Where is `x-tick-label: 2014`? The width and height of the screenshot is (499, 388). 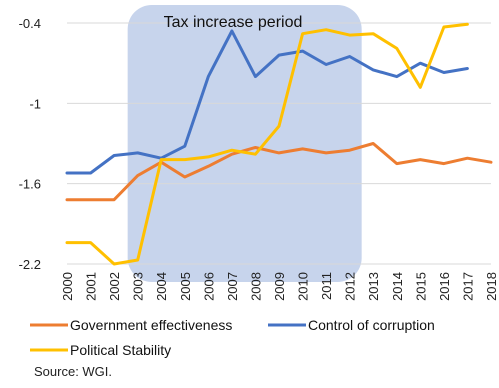
x-tick-label: 2014 is located at coordinates (397, 286).